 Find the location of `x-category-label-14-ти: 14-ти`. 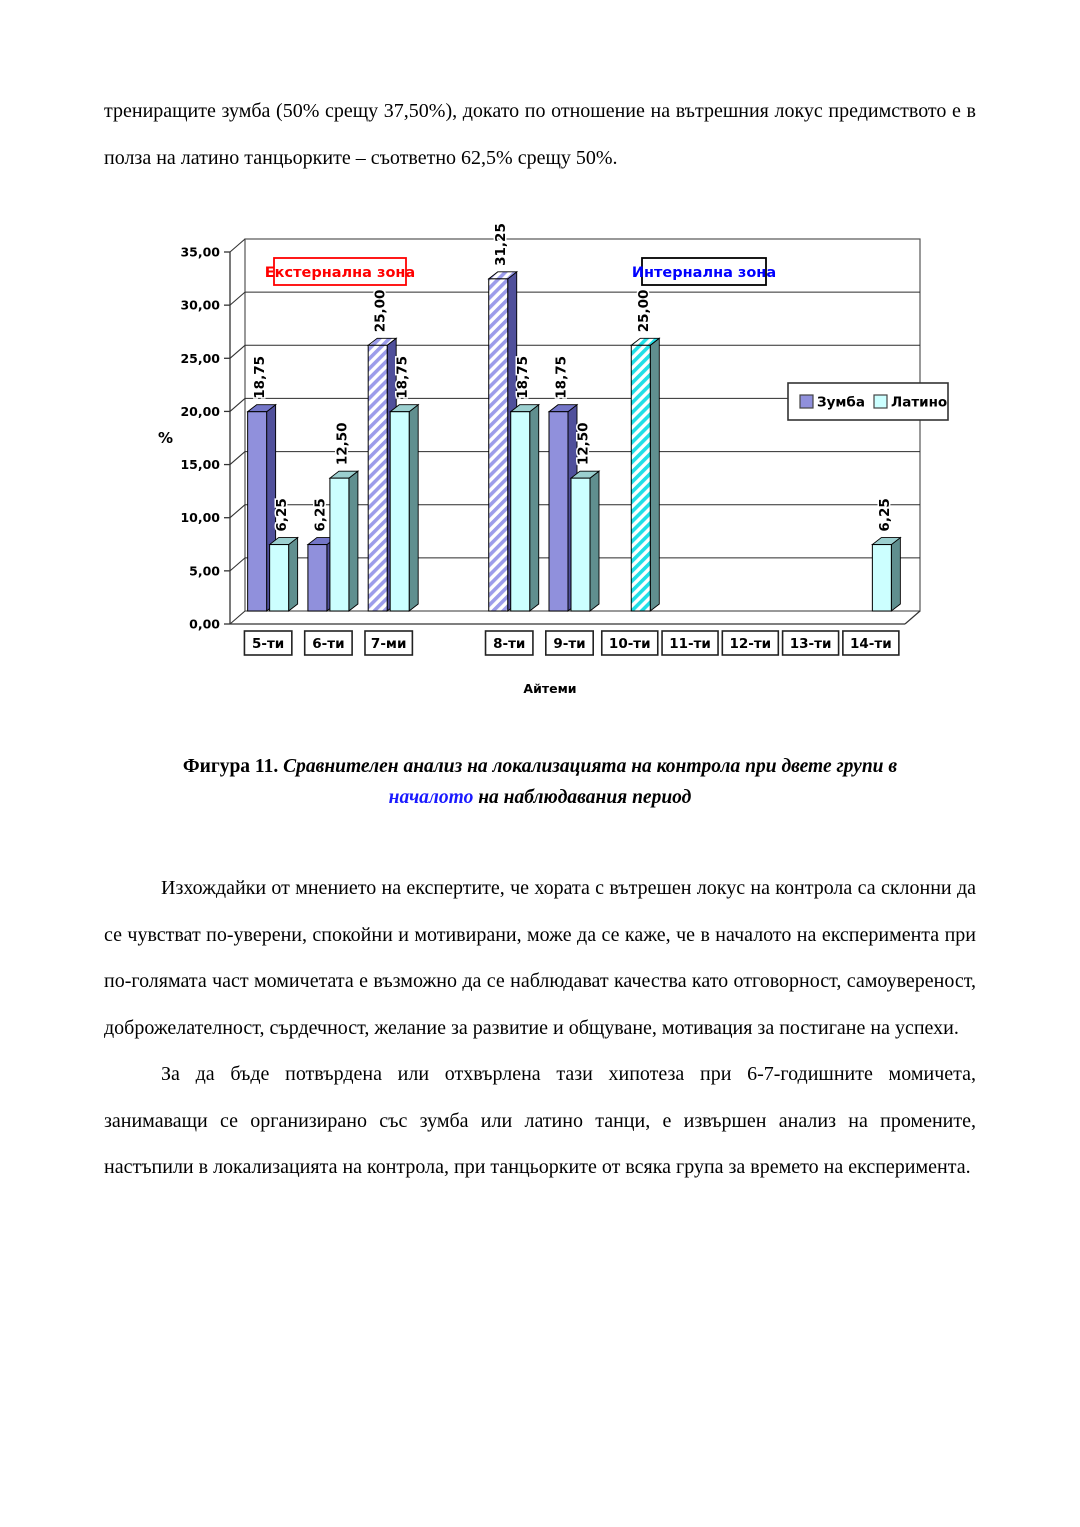

x-category-label-14-ти: 14-ти is located at coordinates (871, 644).